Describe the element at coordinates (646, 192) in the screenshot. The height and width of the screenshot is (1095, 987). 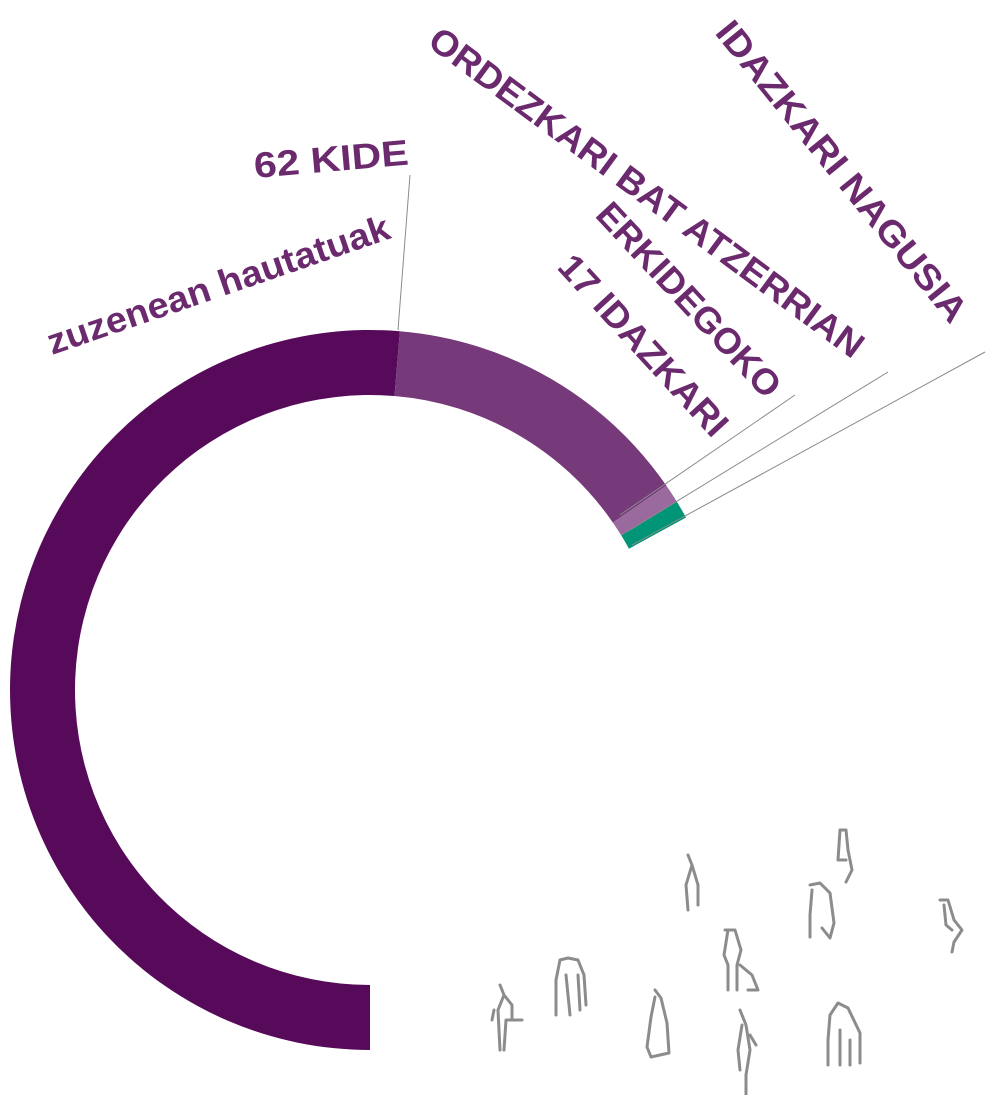
I see `segment-label: ORDEZKARI BAT ATZERRIAN` at that location.